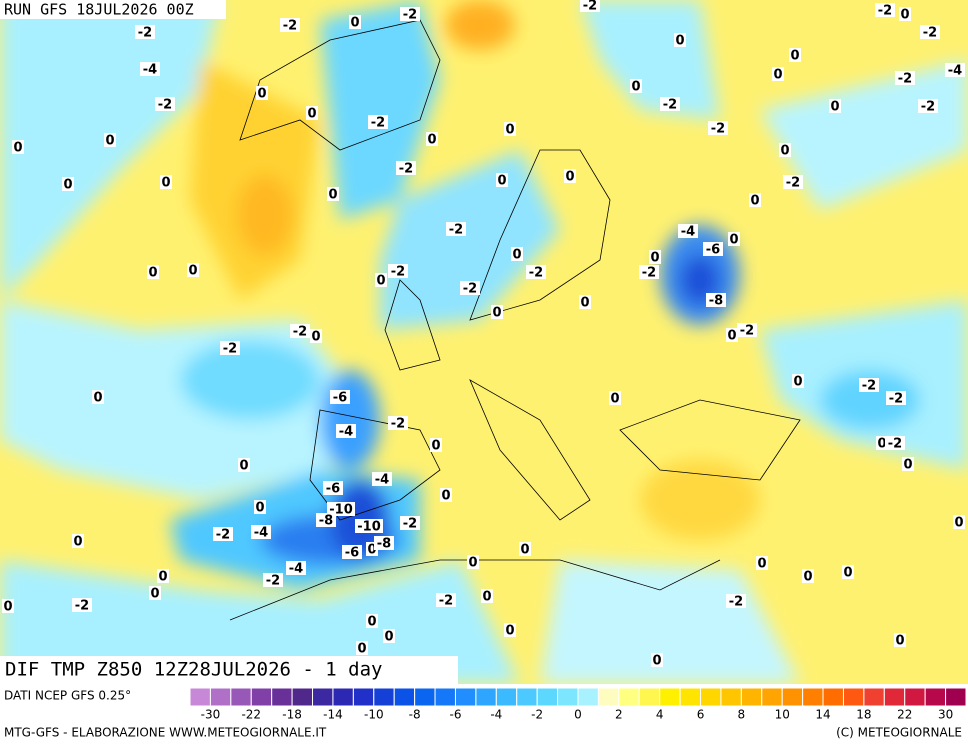 The image size is (968, 749). What do you see at coordinates (742, 715) in the screenshot?
I see `colorbar-tick-label: 8` at bounding box center [742, 715].